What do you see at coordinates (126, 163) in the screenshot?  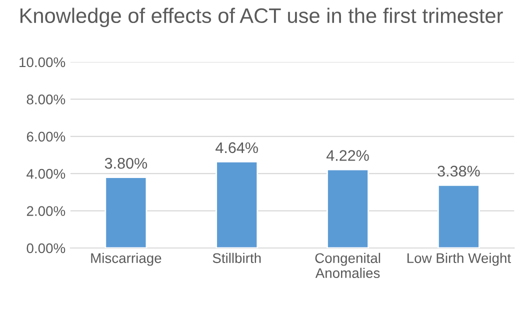 I see `data-label: 3.80%` at bounding box center [126, 163].